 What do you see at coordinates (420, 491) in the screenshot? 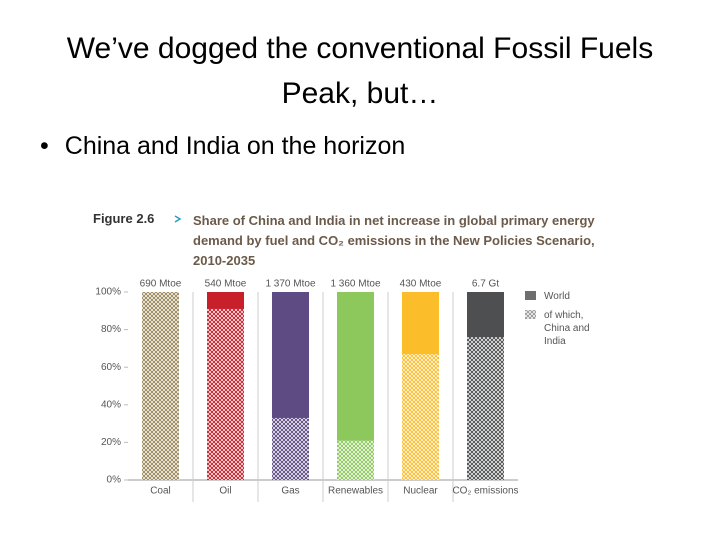
I see `x-tick-label: Nuclear` at bounding box center [420, 491].